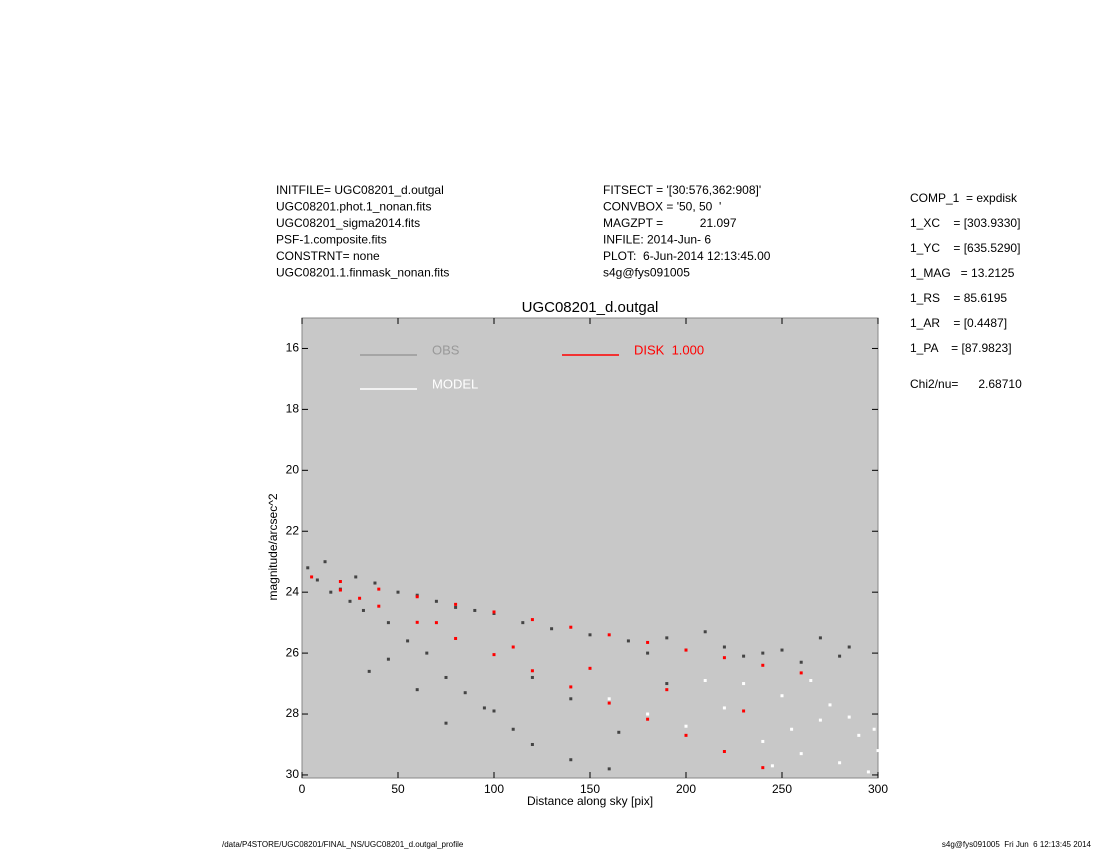 The image size is (1100, 850). What do you see at coordinates (590, 801) in the screenshot?
I see `x-axis-label: Distance along sky [pix]` at bounding box center [590, 801].